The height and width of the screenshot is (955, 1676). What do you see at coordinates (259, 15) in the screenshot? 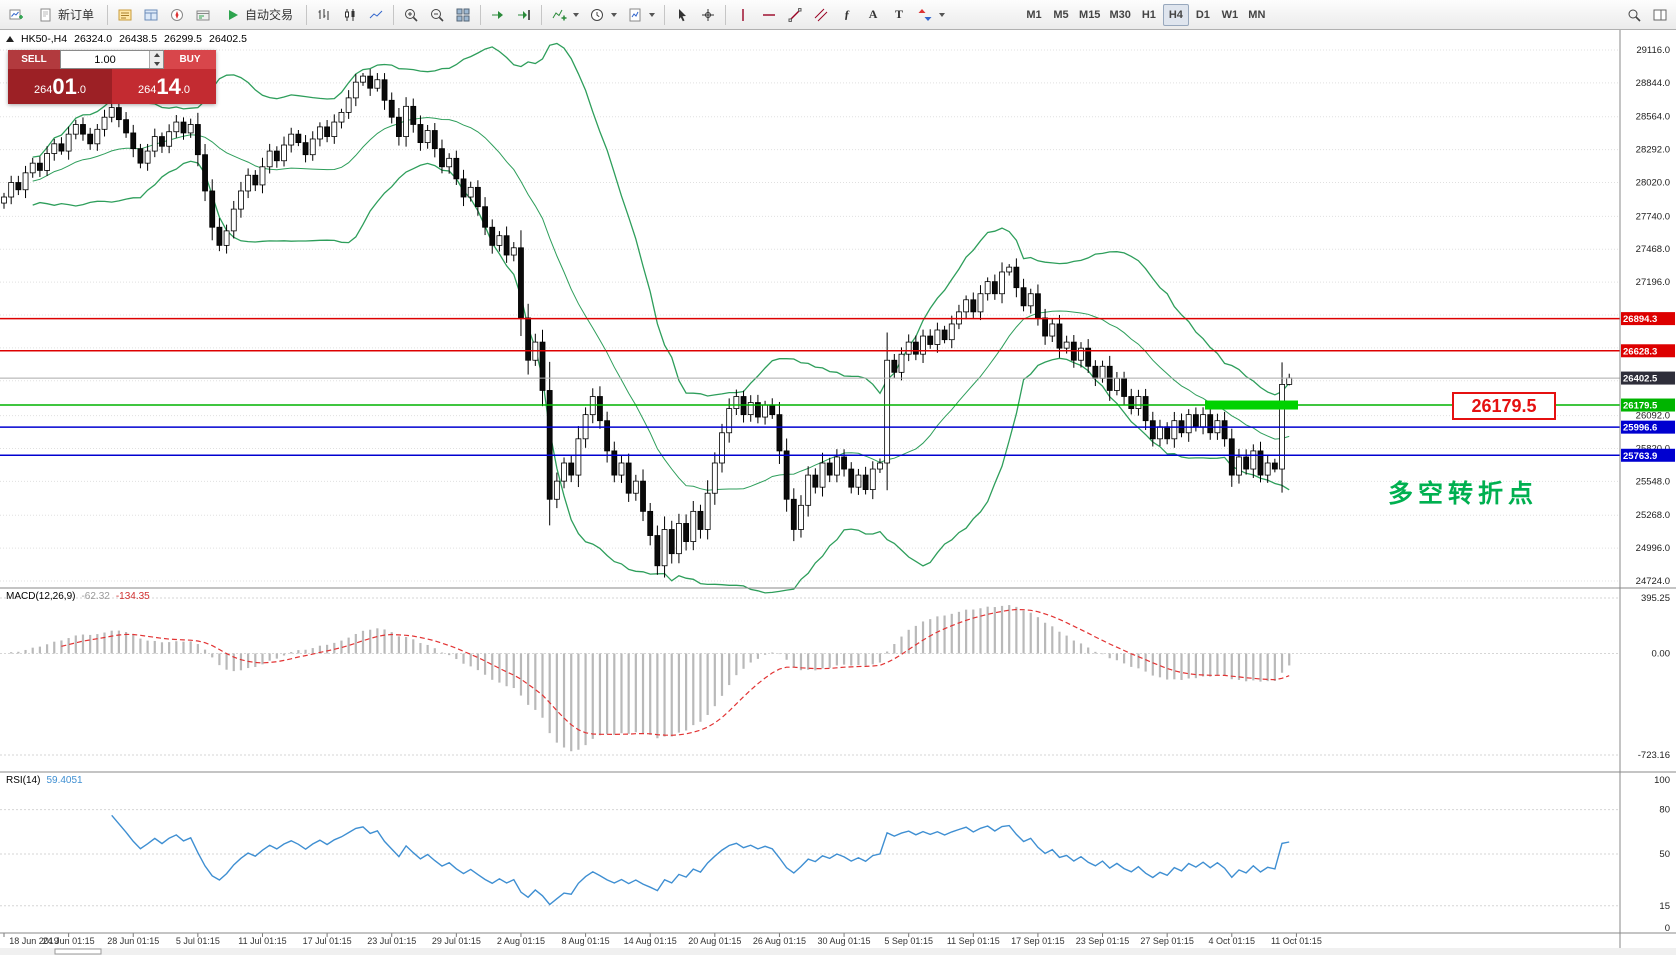
I see `auto-trading-button: 自动交易` at bounding box center [259, 15].